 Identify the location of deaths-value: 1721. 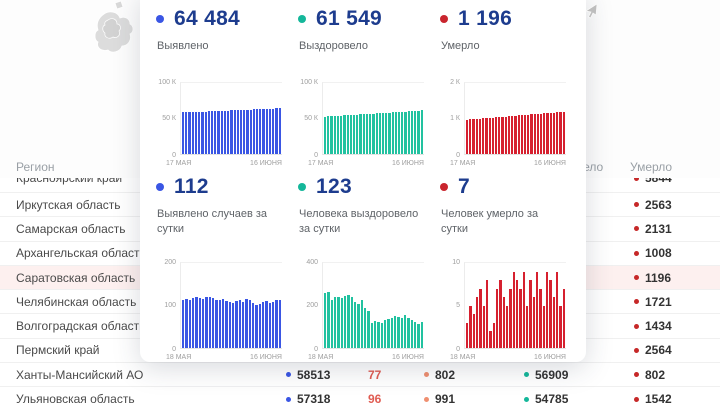
(653, 302).